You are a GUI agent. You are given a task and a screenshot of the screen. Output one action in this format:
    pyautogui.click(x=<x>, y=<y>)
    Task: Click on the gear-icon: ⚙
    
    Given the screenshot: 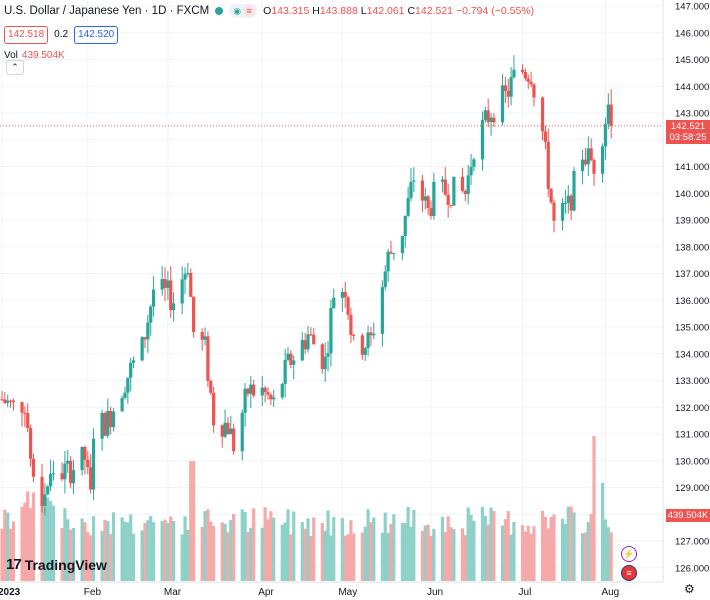 What is the action you would take?
    pyautogui.click(x=689, y=589)
    